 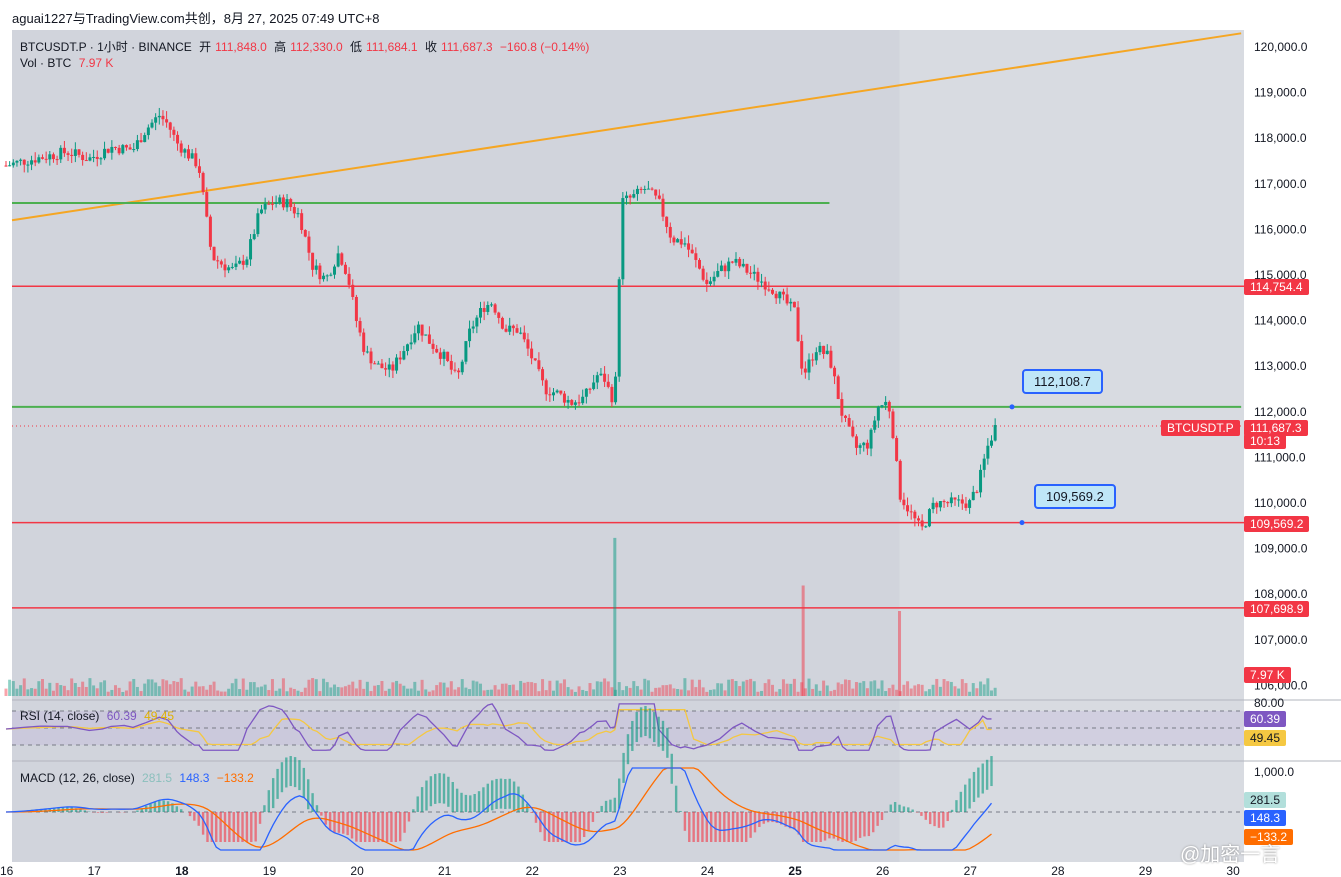 I want to click on legend-high-value: 112,330.0, so click(x=316, y=47).